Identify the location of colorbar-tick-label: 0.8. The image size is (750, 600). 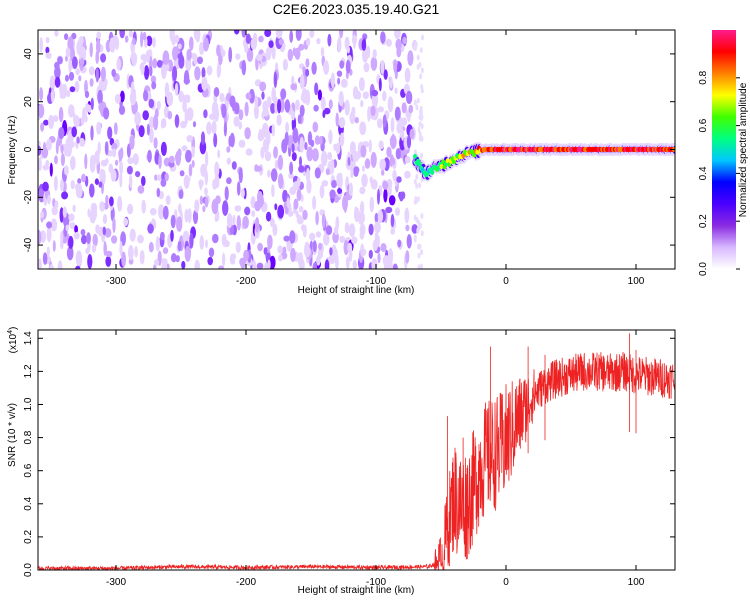
(703, 77).